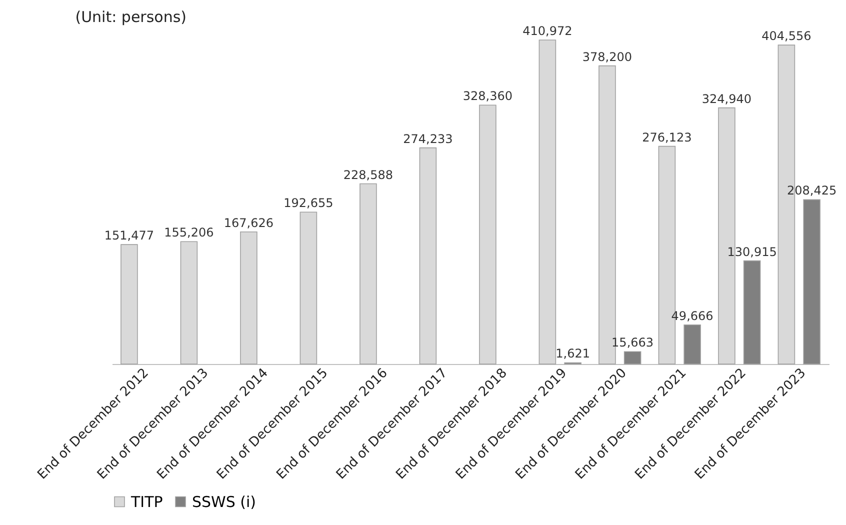  I want to click on data-label: 410,972, so click(547, 31).